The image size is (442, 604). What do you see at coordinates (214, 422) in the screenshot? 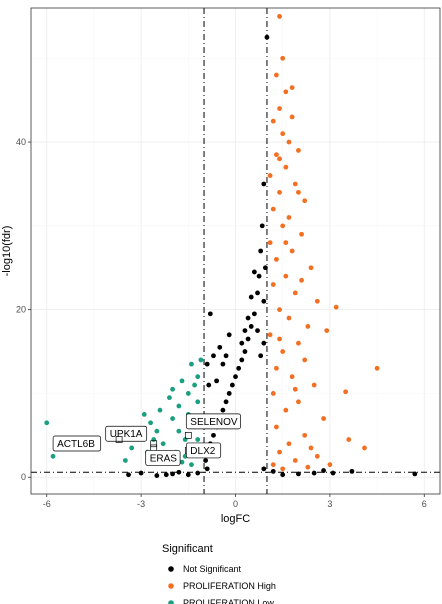
I see `gene-label: SELENOV` at bounding box center [214, 422].